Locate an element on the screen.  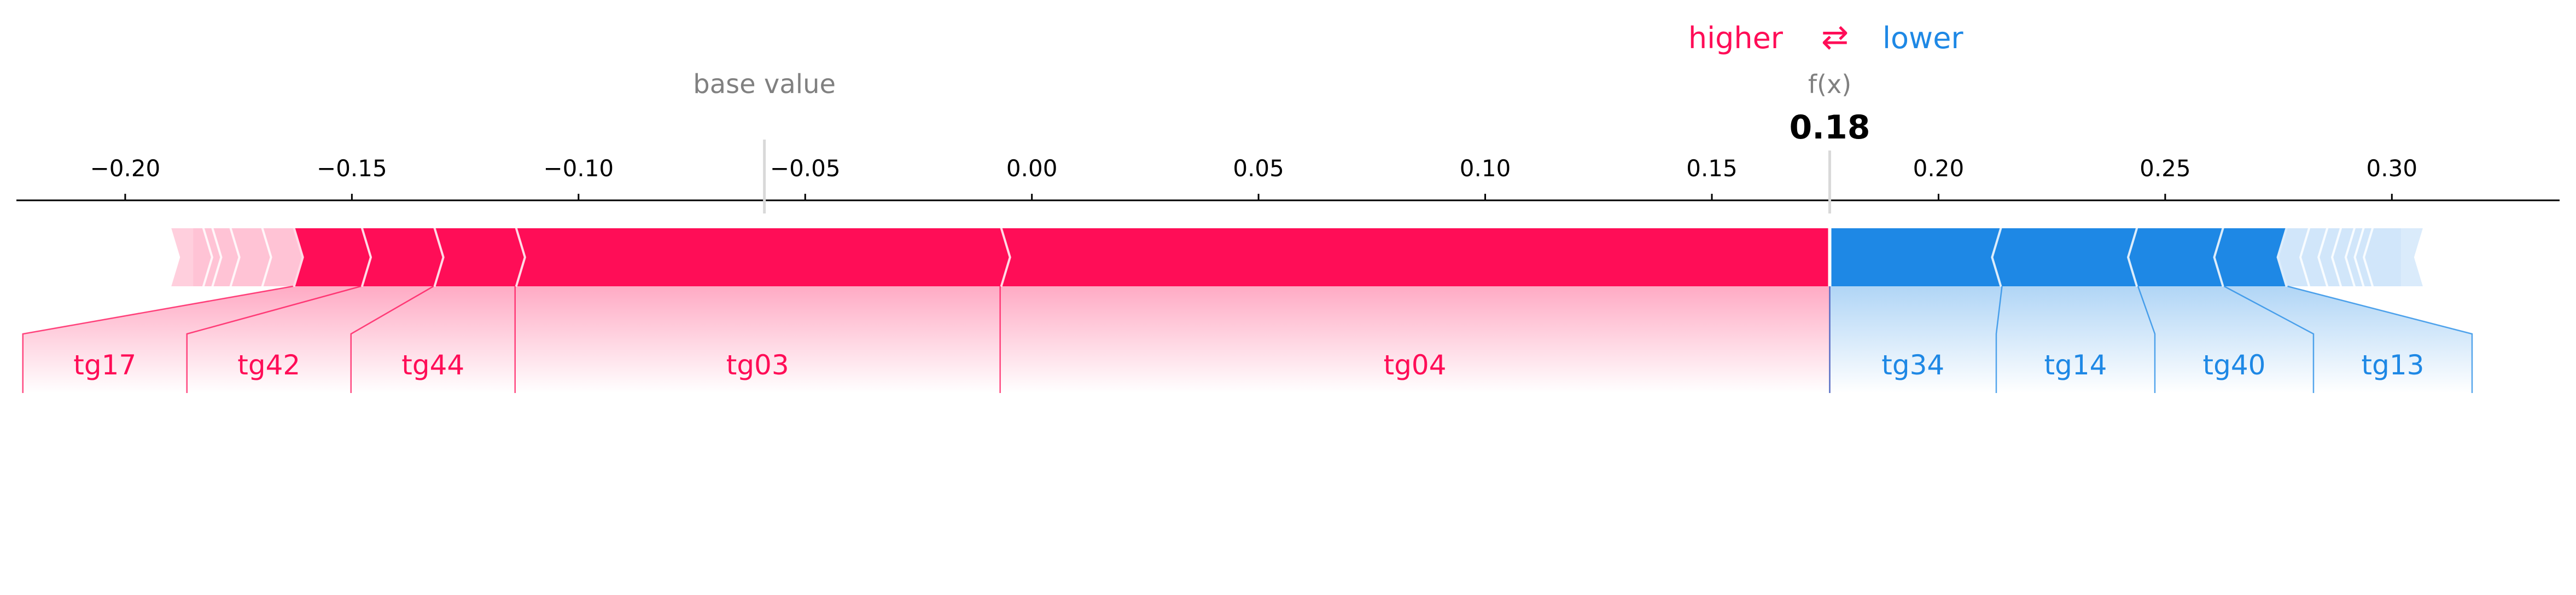
x-tick-label: 0.00 is located at coordinates (1032, 168).